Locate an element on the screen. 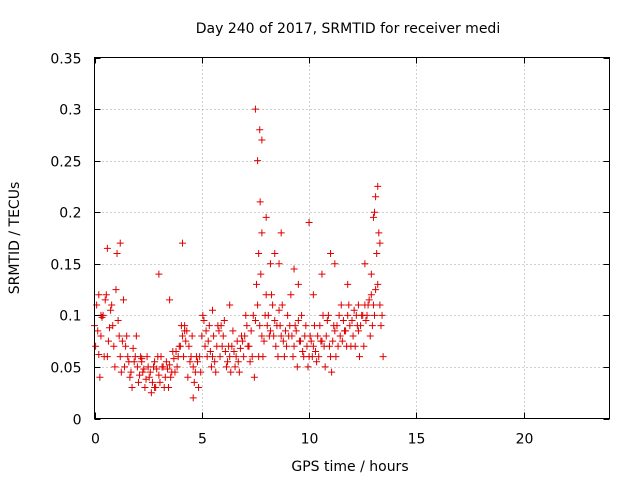  y-tick-label: 0.35 is located at coordinates (65, 60).